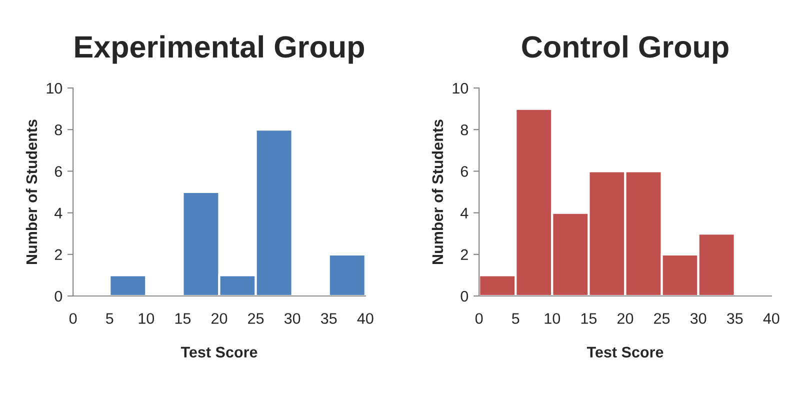 This screenshot has height=400, width=812. Describe the element at coordinates (219, 49) in the screenshot. I see `chart-title: Experimental Group` at that location.